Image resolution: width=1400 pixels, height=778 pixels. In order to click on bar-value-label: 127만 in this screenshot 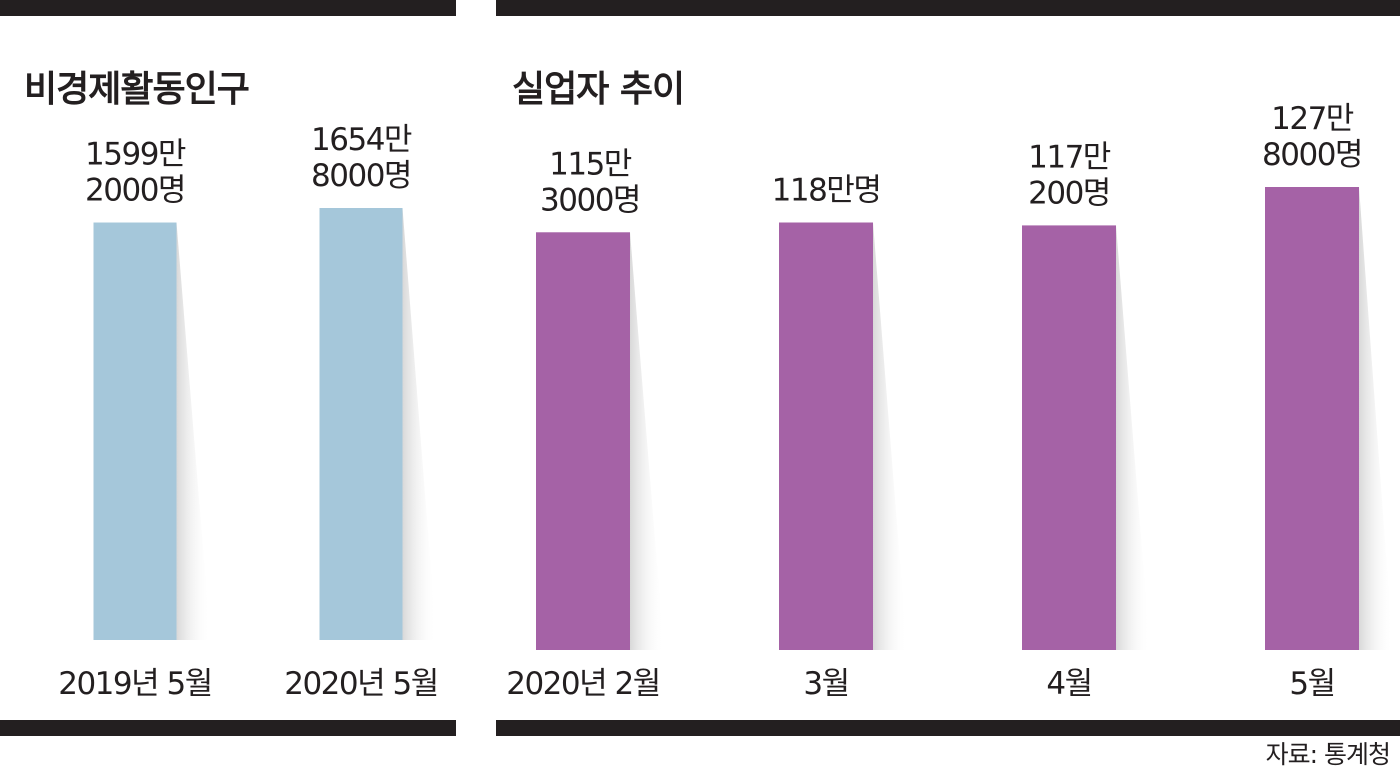, I will do `click(1312, 119)`.